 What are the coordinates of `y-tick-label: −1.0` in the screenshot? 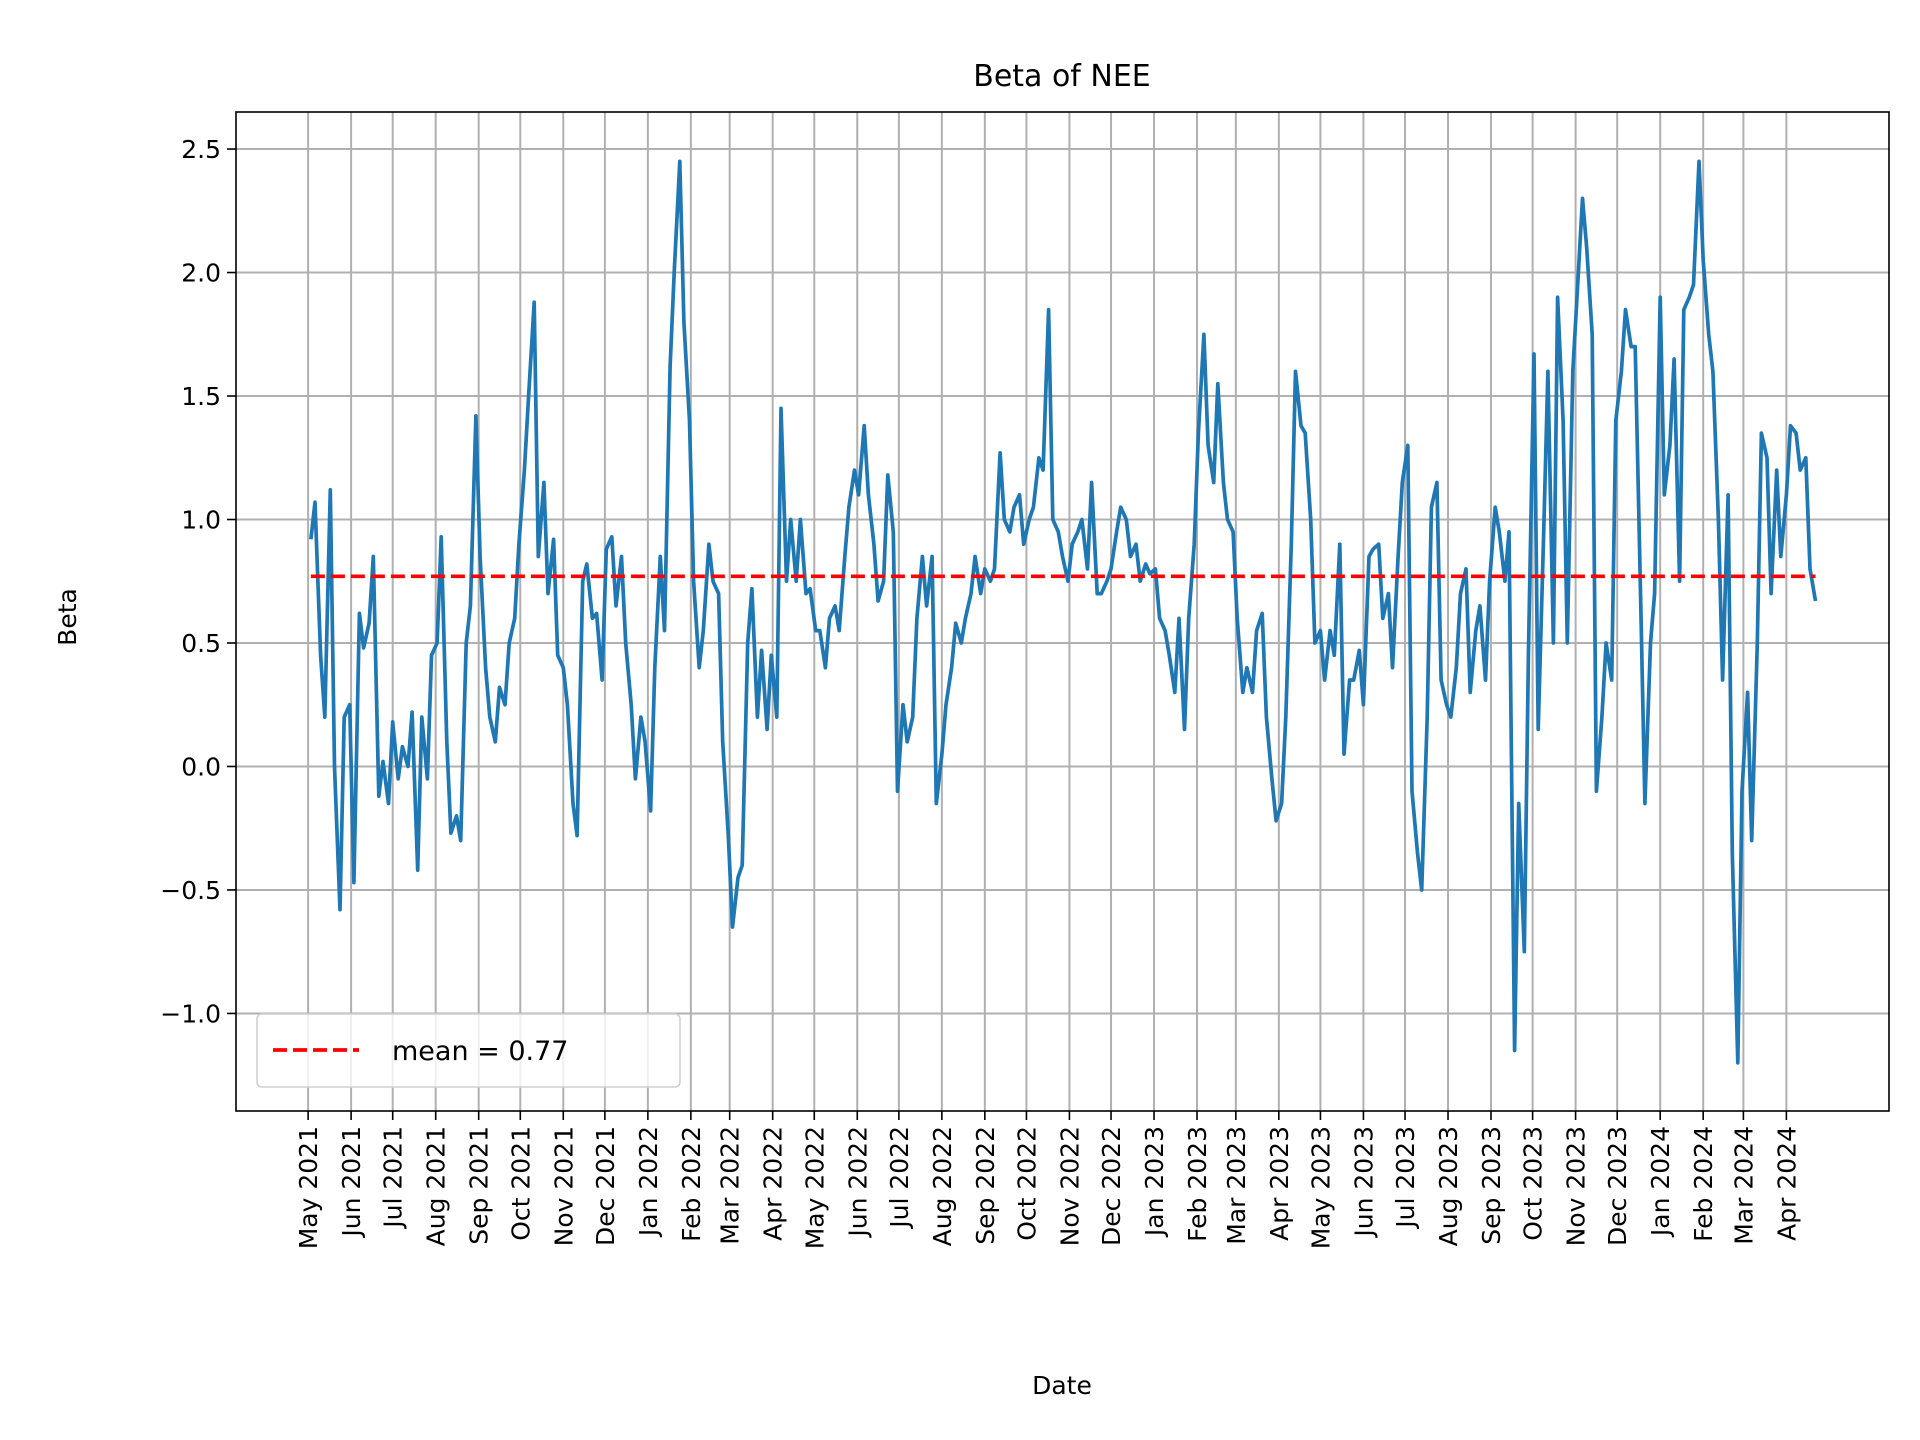 It's located at (190, 1013).